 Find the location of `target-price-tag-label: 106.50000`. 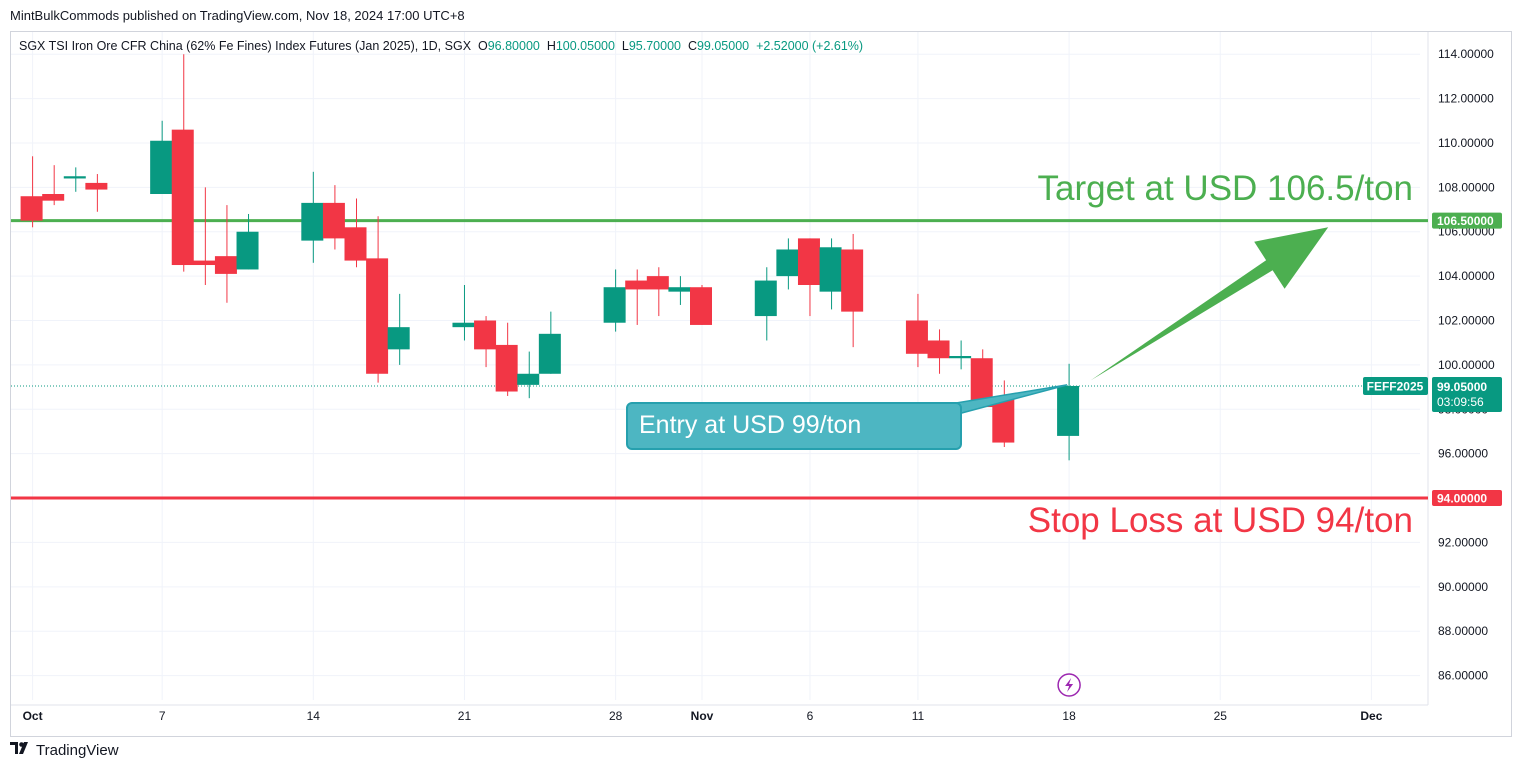

target-price-tag-label: 106.50000 is located at coordinates (1465, 221).